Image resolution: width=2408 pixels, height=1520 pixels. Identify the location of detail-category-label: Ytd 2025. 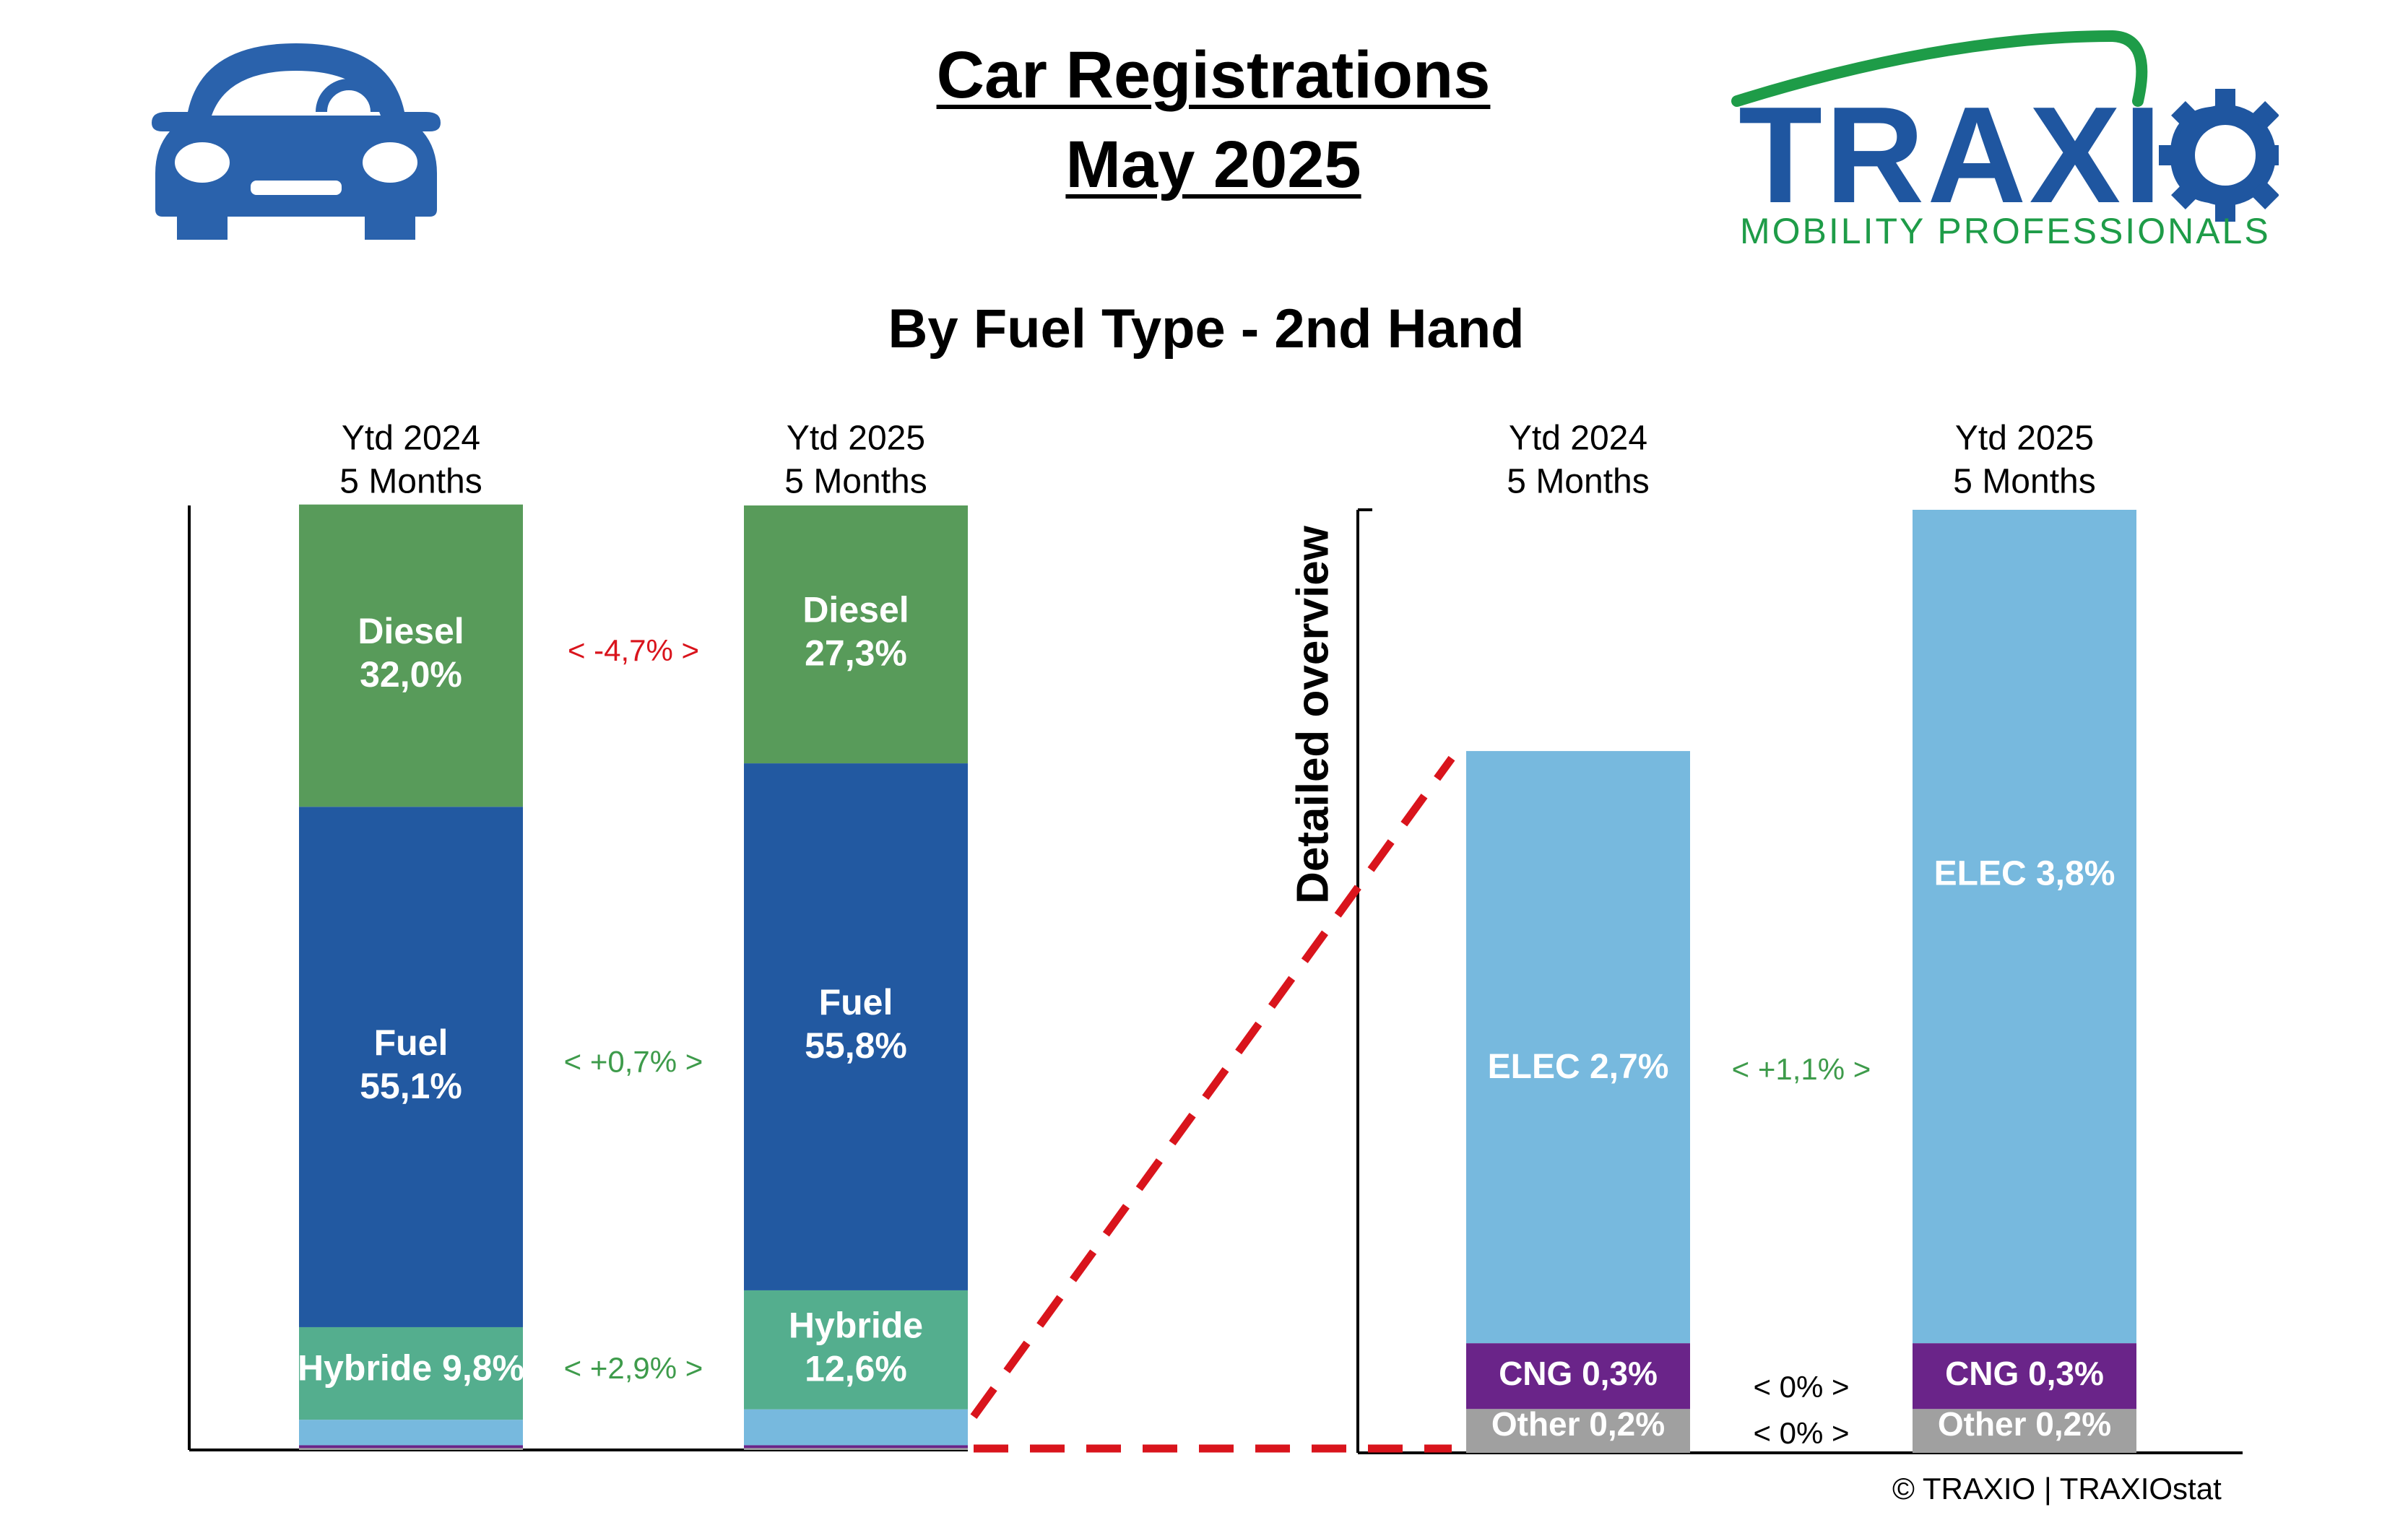
(2024, 439).